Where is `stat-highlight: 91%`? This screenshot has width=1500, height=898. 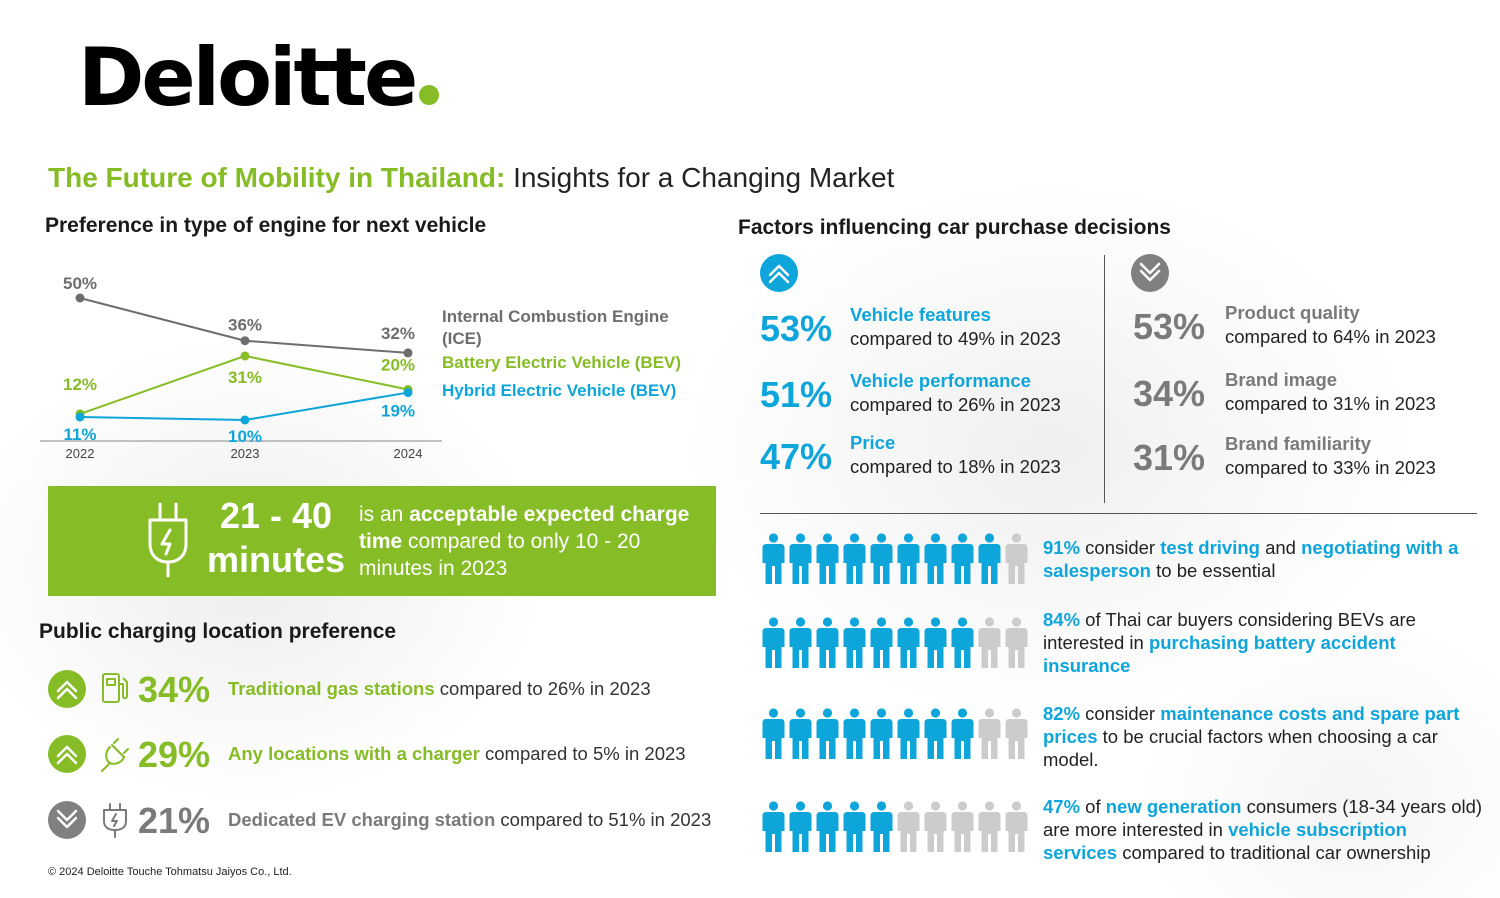 stat-highlight: 91% is located at coordinates (1062, 547).